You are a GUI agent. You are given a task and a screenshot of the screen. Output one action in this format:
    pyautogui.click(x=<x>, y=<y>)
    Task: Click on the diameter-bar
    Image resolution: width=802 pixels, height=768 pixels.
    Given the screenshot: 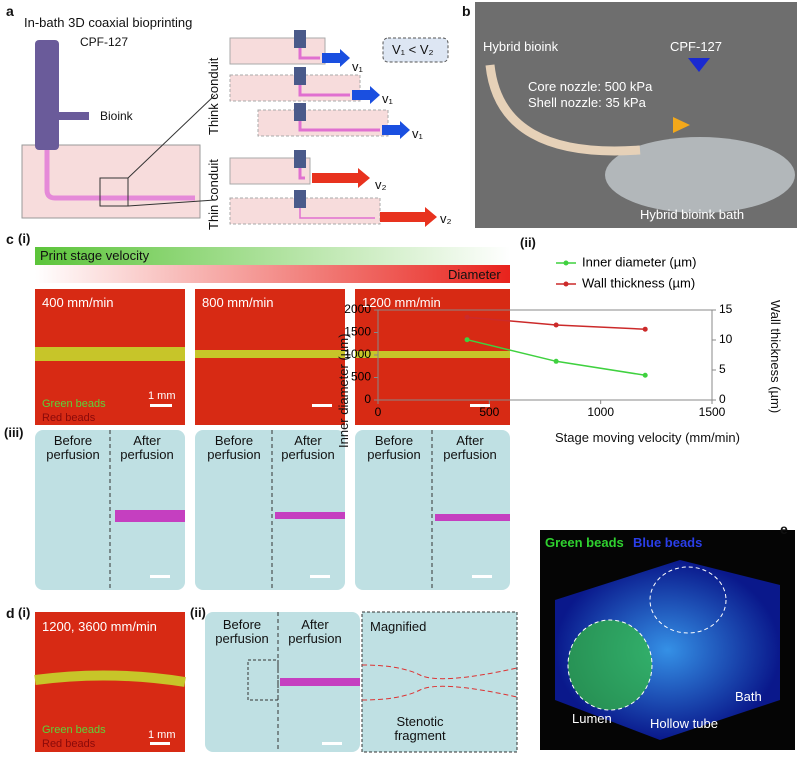 What is the action you would take?
    pyautogui.click(x=272, y=274)
    